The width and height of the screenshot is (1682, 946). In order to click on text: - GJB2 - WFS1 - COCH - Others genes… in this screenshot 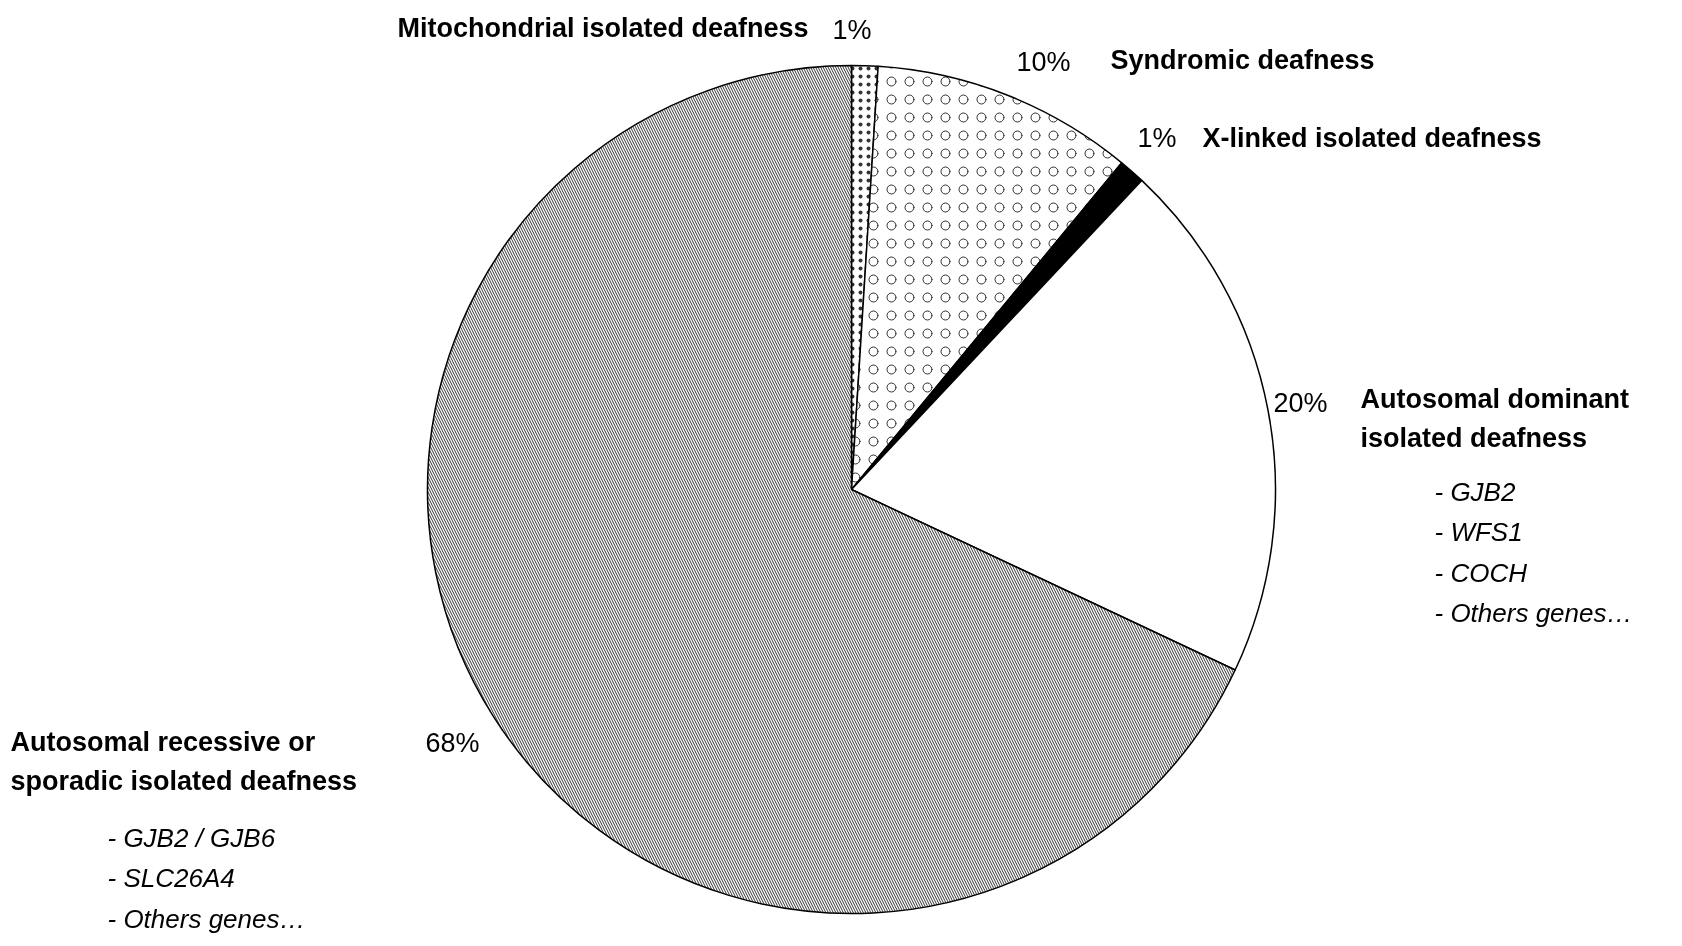, I will do `click(1533, 552)`.